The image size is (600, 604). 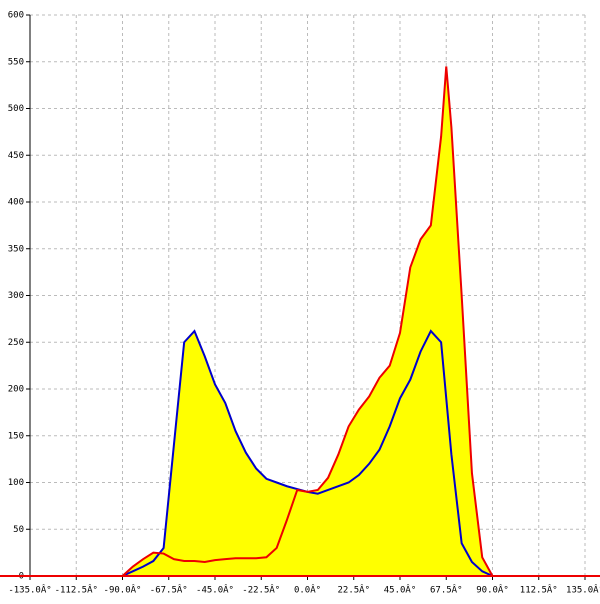 What do you see at coordinates (16, 109) in the screenshot?
I see `y-tick-label: 500` at bounding box center [16, 109].